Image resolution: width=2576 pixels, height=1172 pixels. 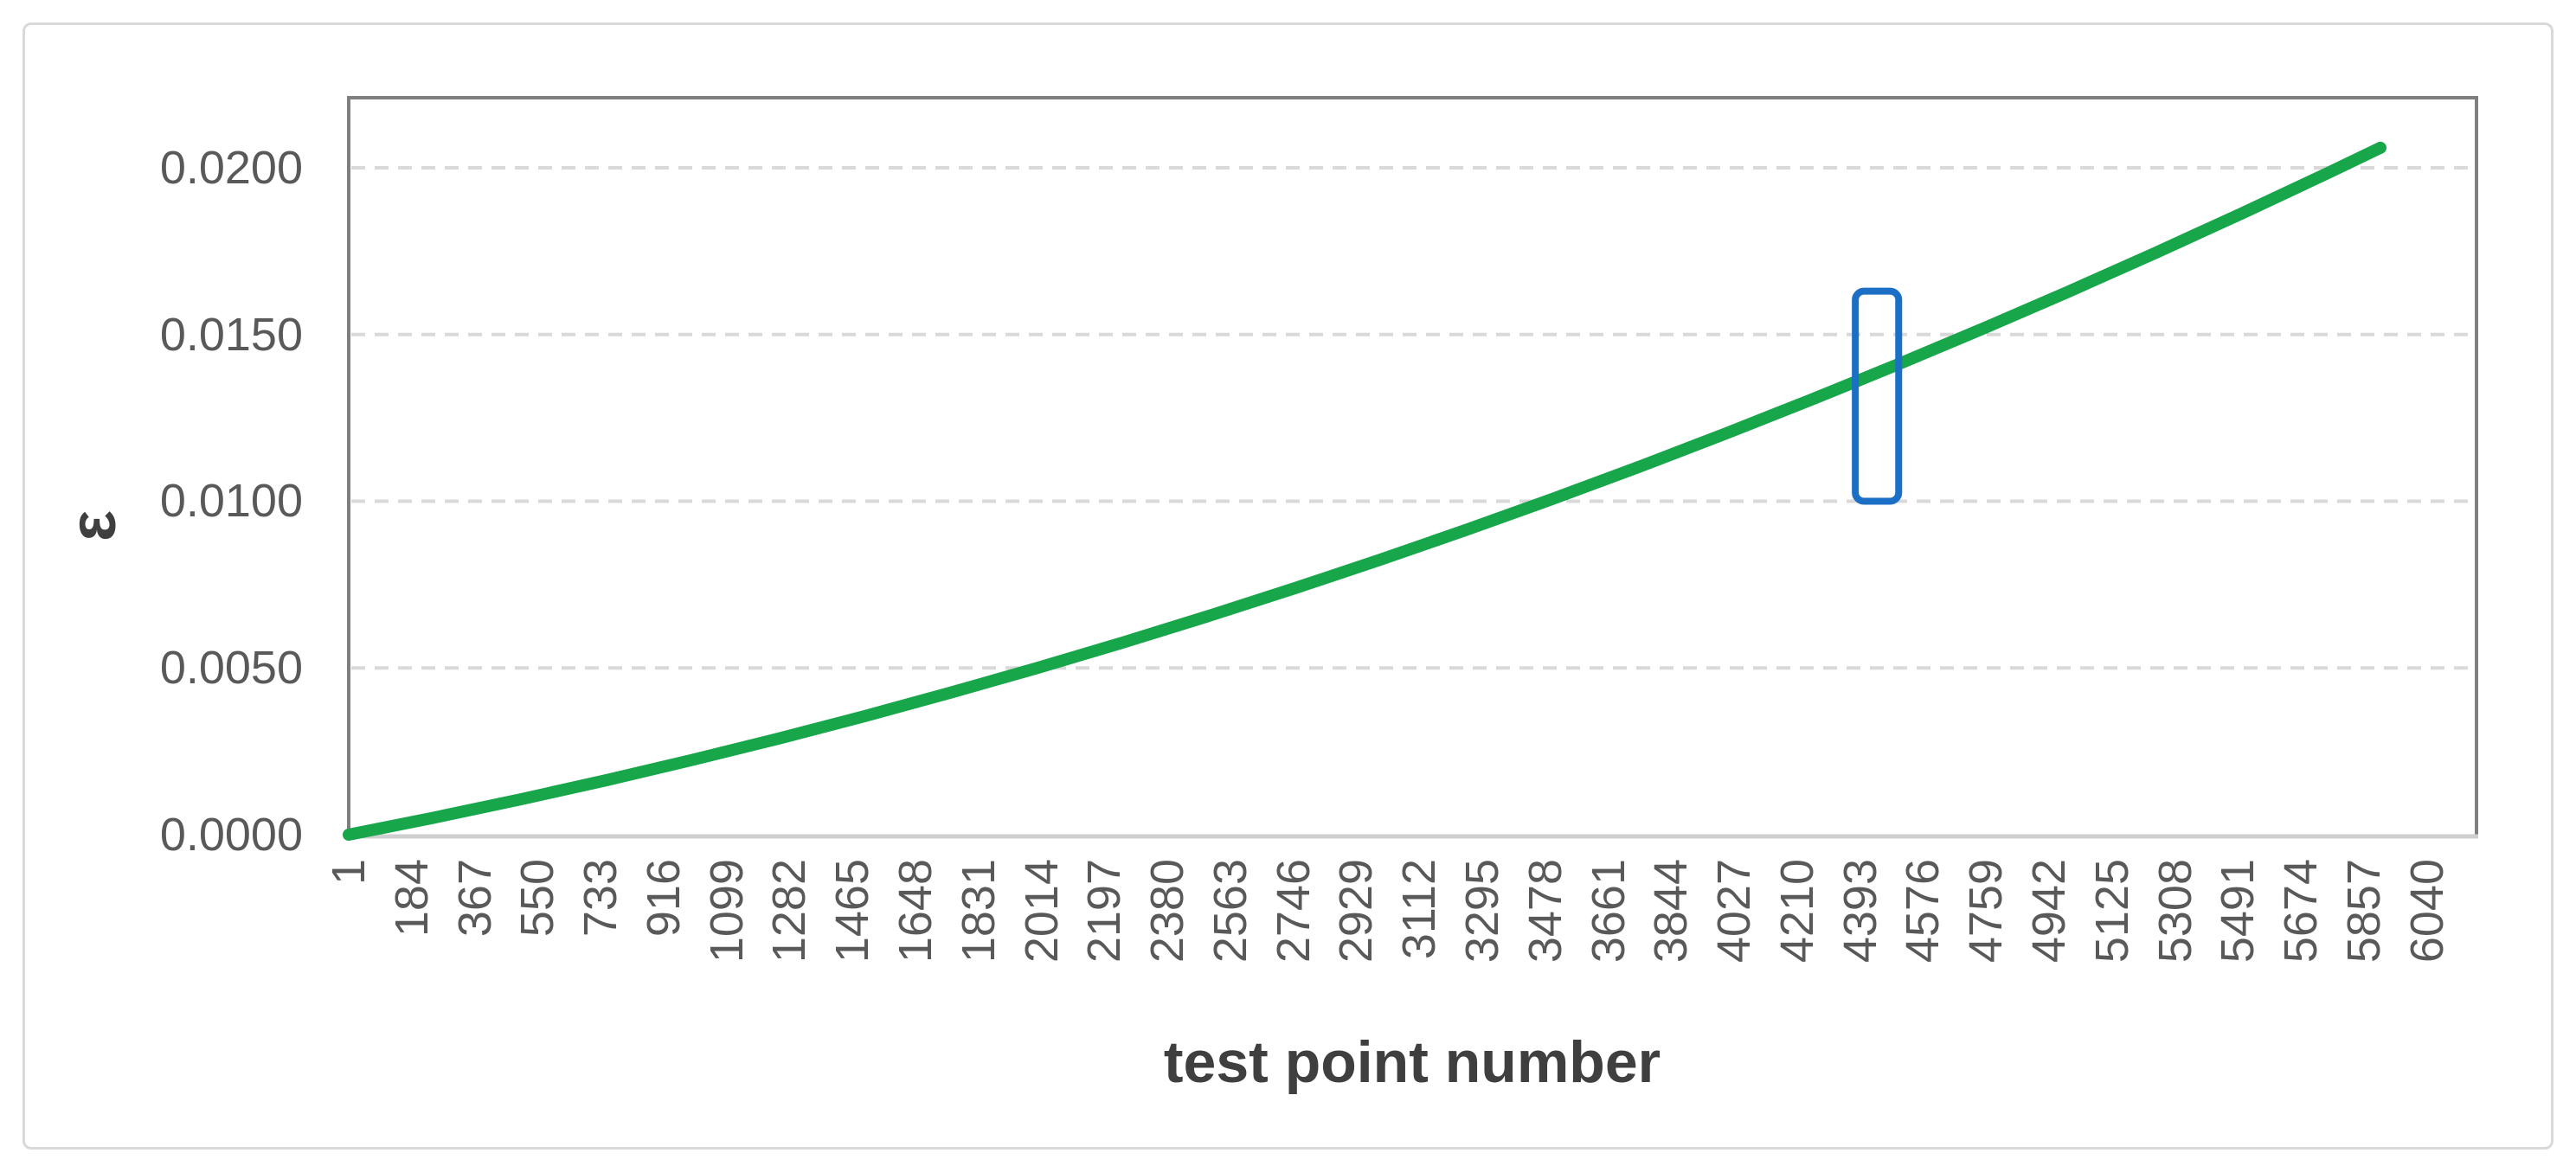 I want to click on x-tick-label: 3844, so click(x=1672, y=912).